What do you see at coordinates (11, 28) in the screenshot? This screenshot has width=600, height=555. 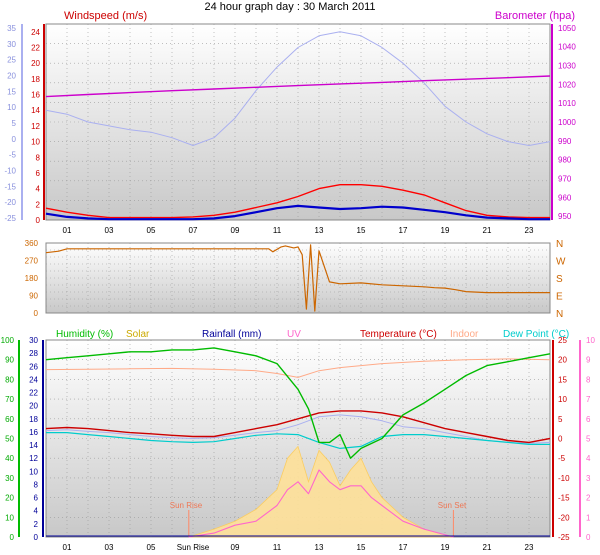 I see `outer-axis-tick: 35` at bounding box center [11, 28].